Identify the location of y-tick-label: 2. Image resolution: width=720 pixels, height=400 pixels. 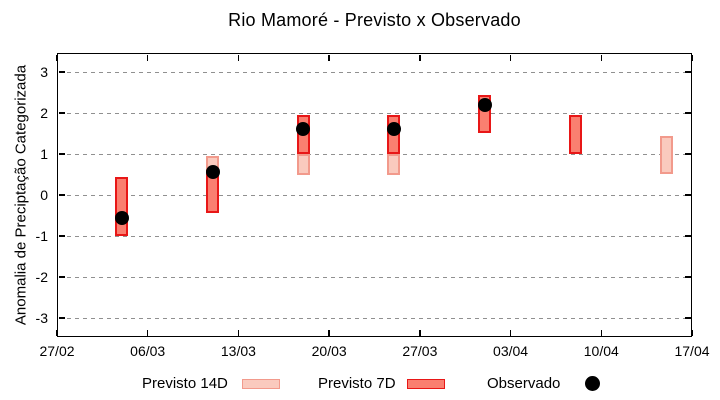
(44, 113).